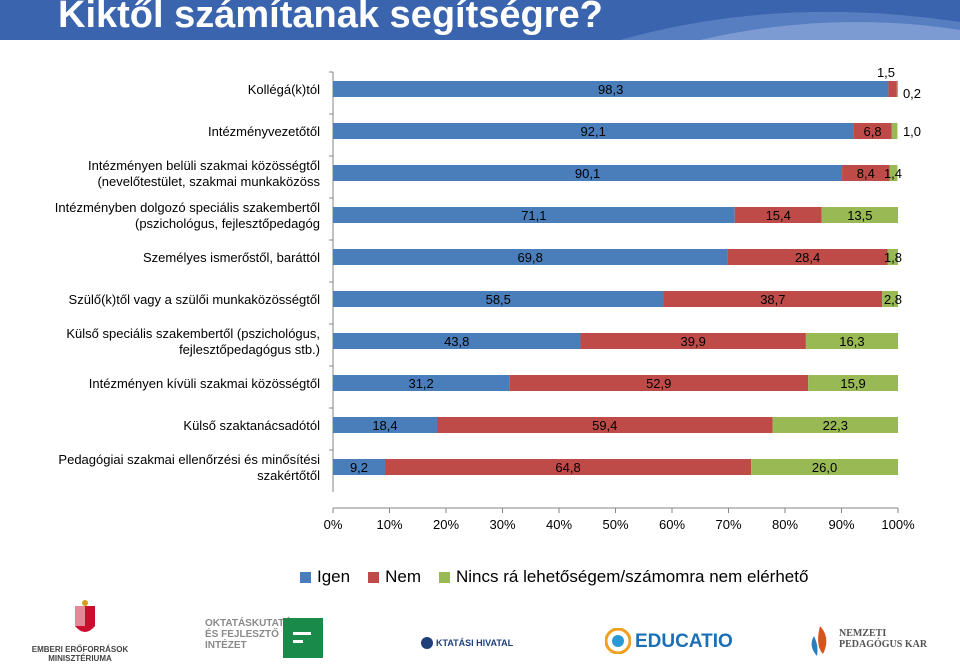 This screenshot has height=666, width=960. Describe the element at coordinates (303, 638) in the screenshot. I see `ofi-mark-icon` at that location.